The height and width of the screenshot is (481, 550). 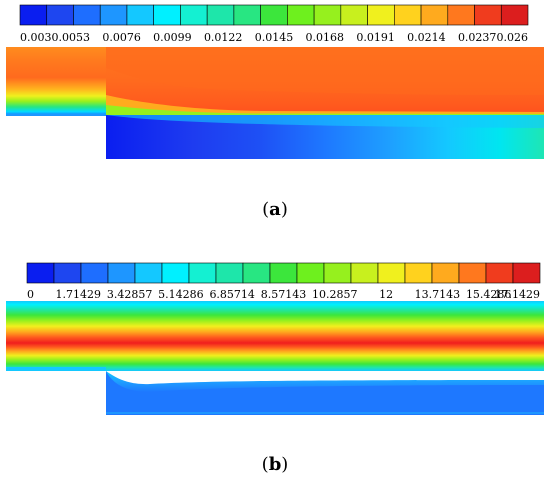 What do you see at coordinates (426, 37) in the screenshot?
I see `colorbar-tick-label: 0.0214` at bounding box center [426, 37].